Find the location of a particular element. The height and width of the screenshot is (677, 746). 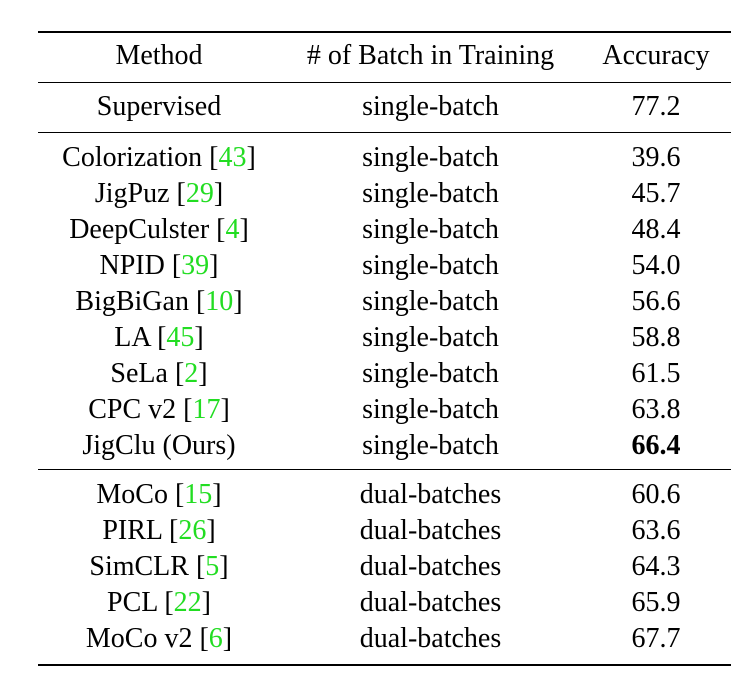

method-cell: JigPuz [29] is located at coordinates (159, 193).